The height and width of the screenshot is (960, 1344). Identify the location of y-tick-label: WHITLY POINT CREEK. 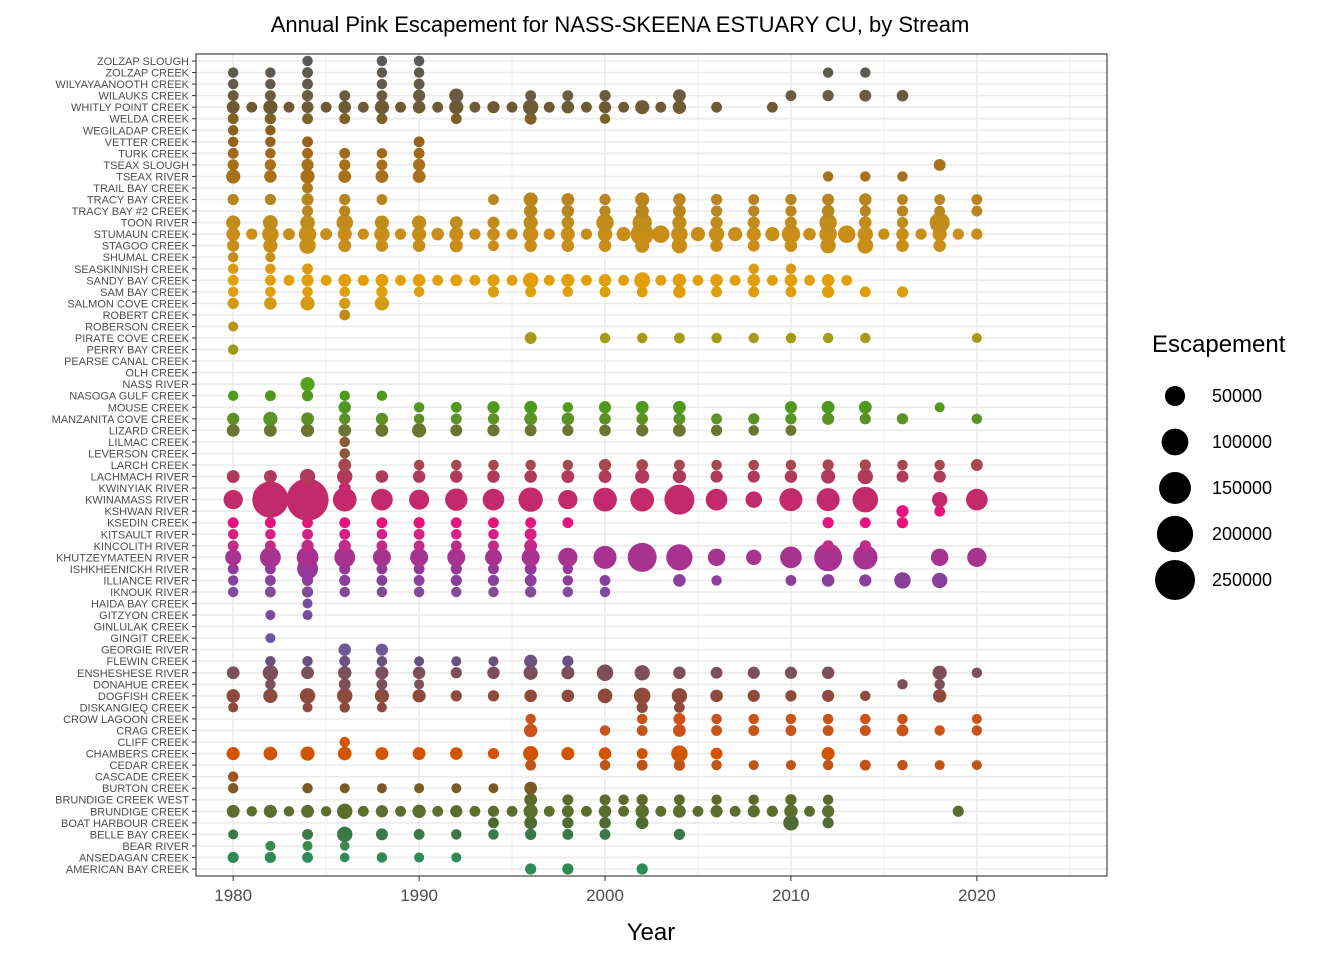
(130, 108).